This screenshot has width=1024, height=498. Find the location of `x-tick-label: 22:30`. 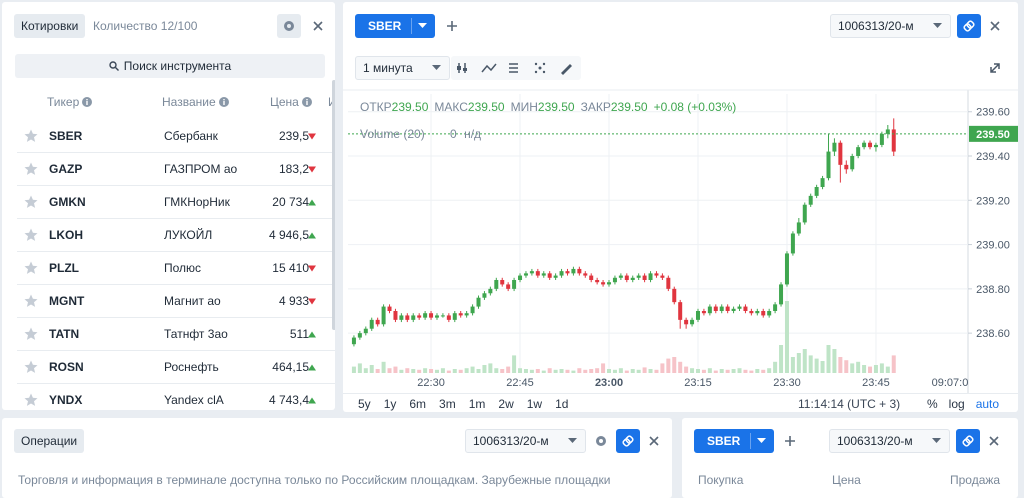

x-tick-label: 22:30 is located at coordinates (431, 383).